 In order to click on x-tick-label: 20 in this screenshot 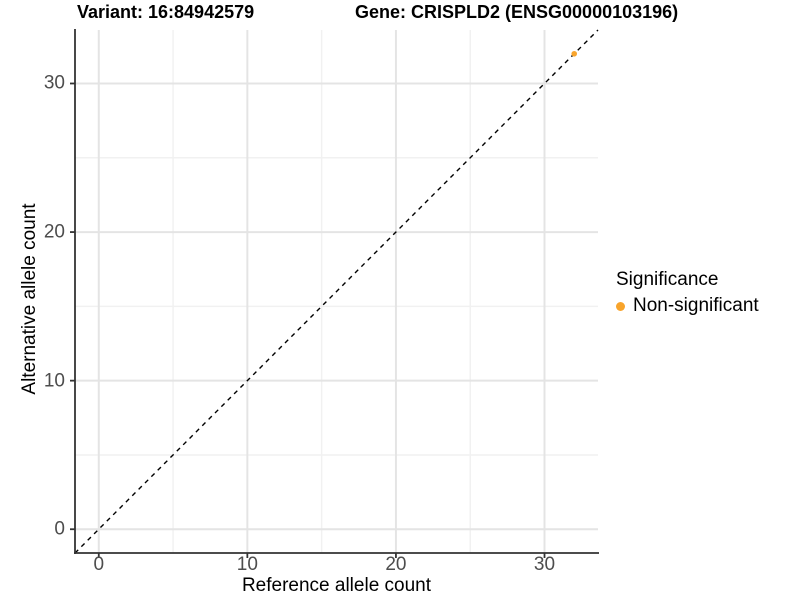, I will do `click(396, 564)`.